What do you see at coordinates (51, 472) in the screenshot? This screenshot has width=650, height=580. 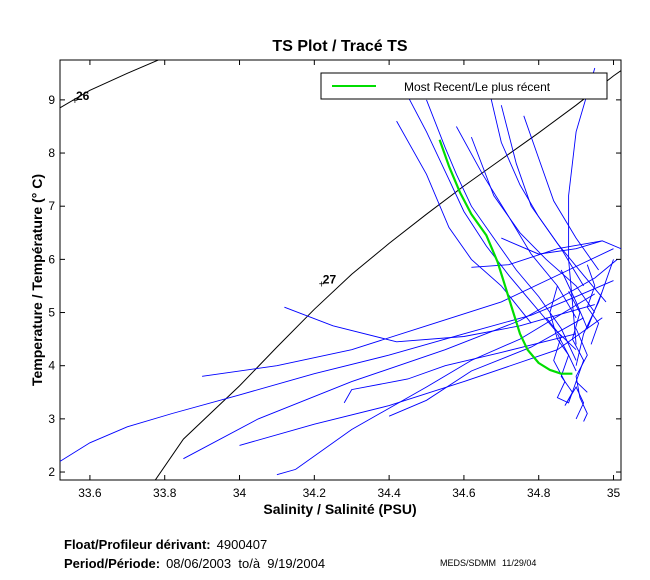 I see `y-tick-label: 2` at bounding box center [51, 472].